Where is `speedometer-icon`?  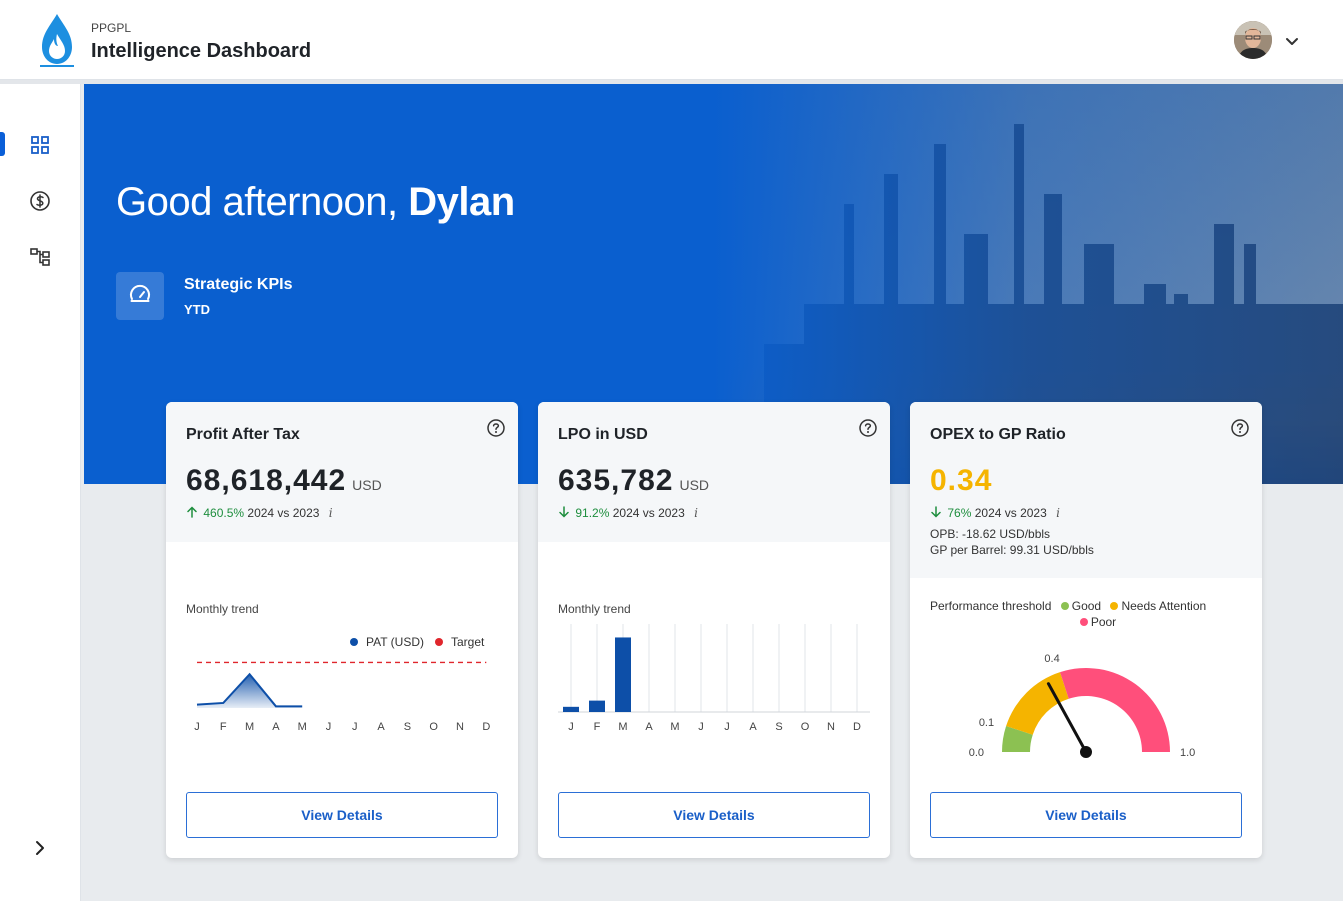
speedometer-icon is located at coordinates (140, 293).